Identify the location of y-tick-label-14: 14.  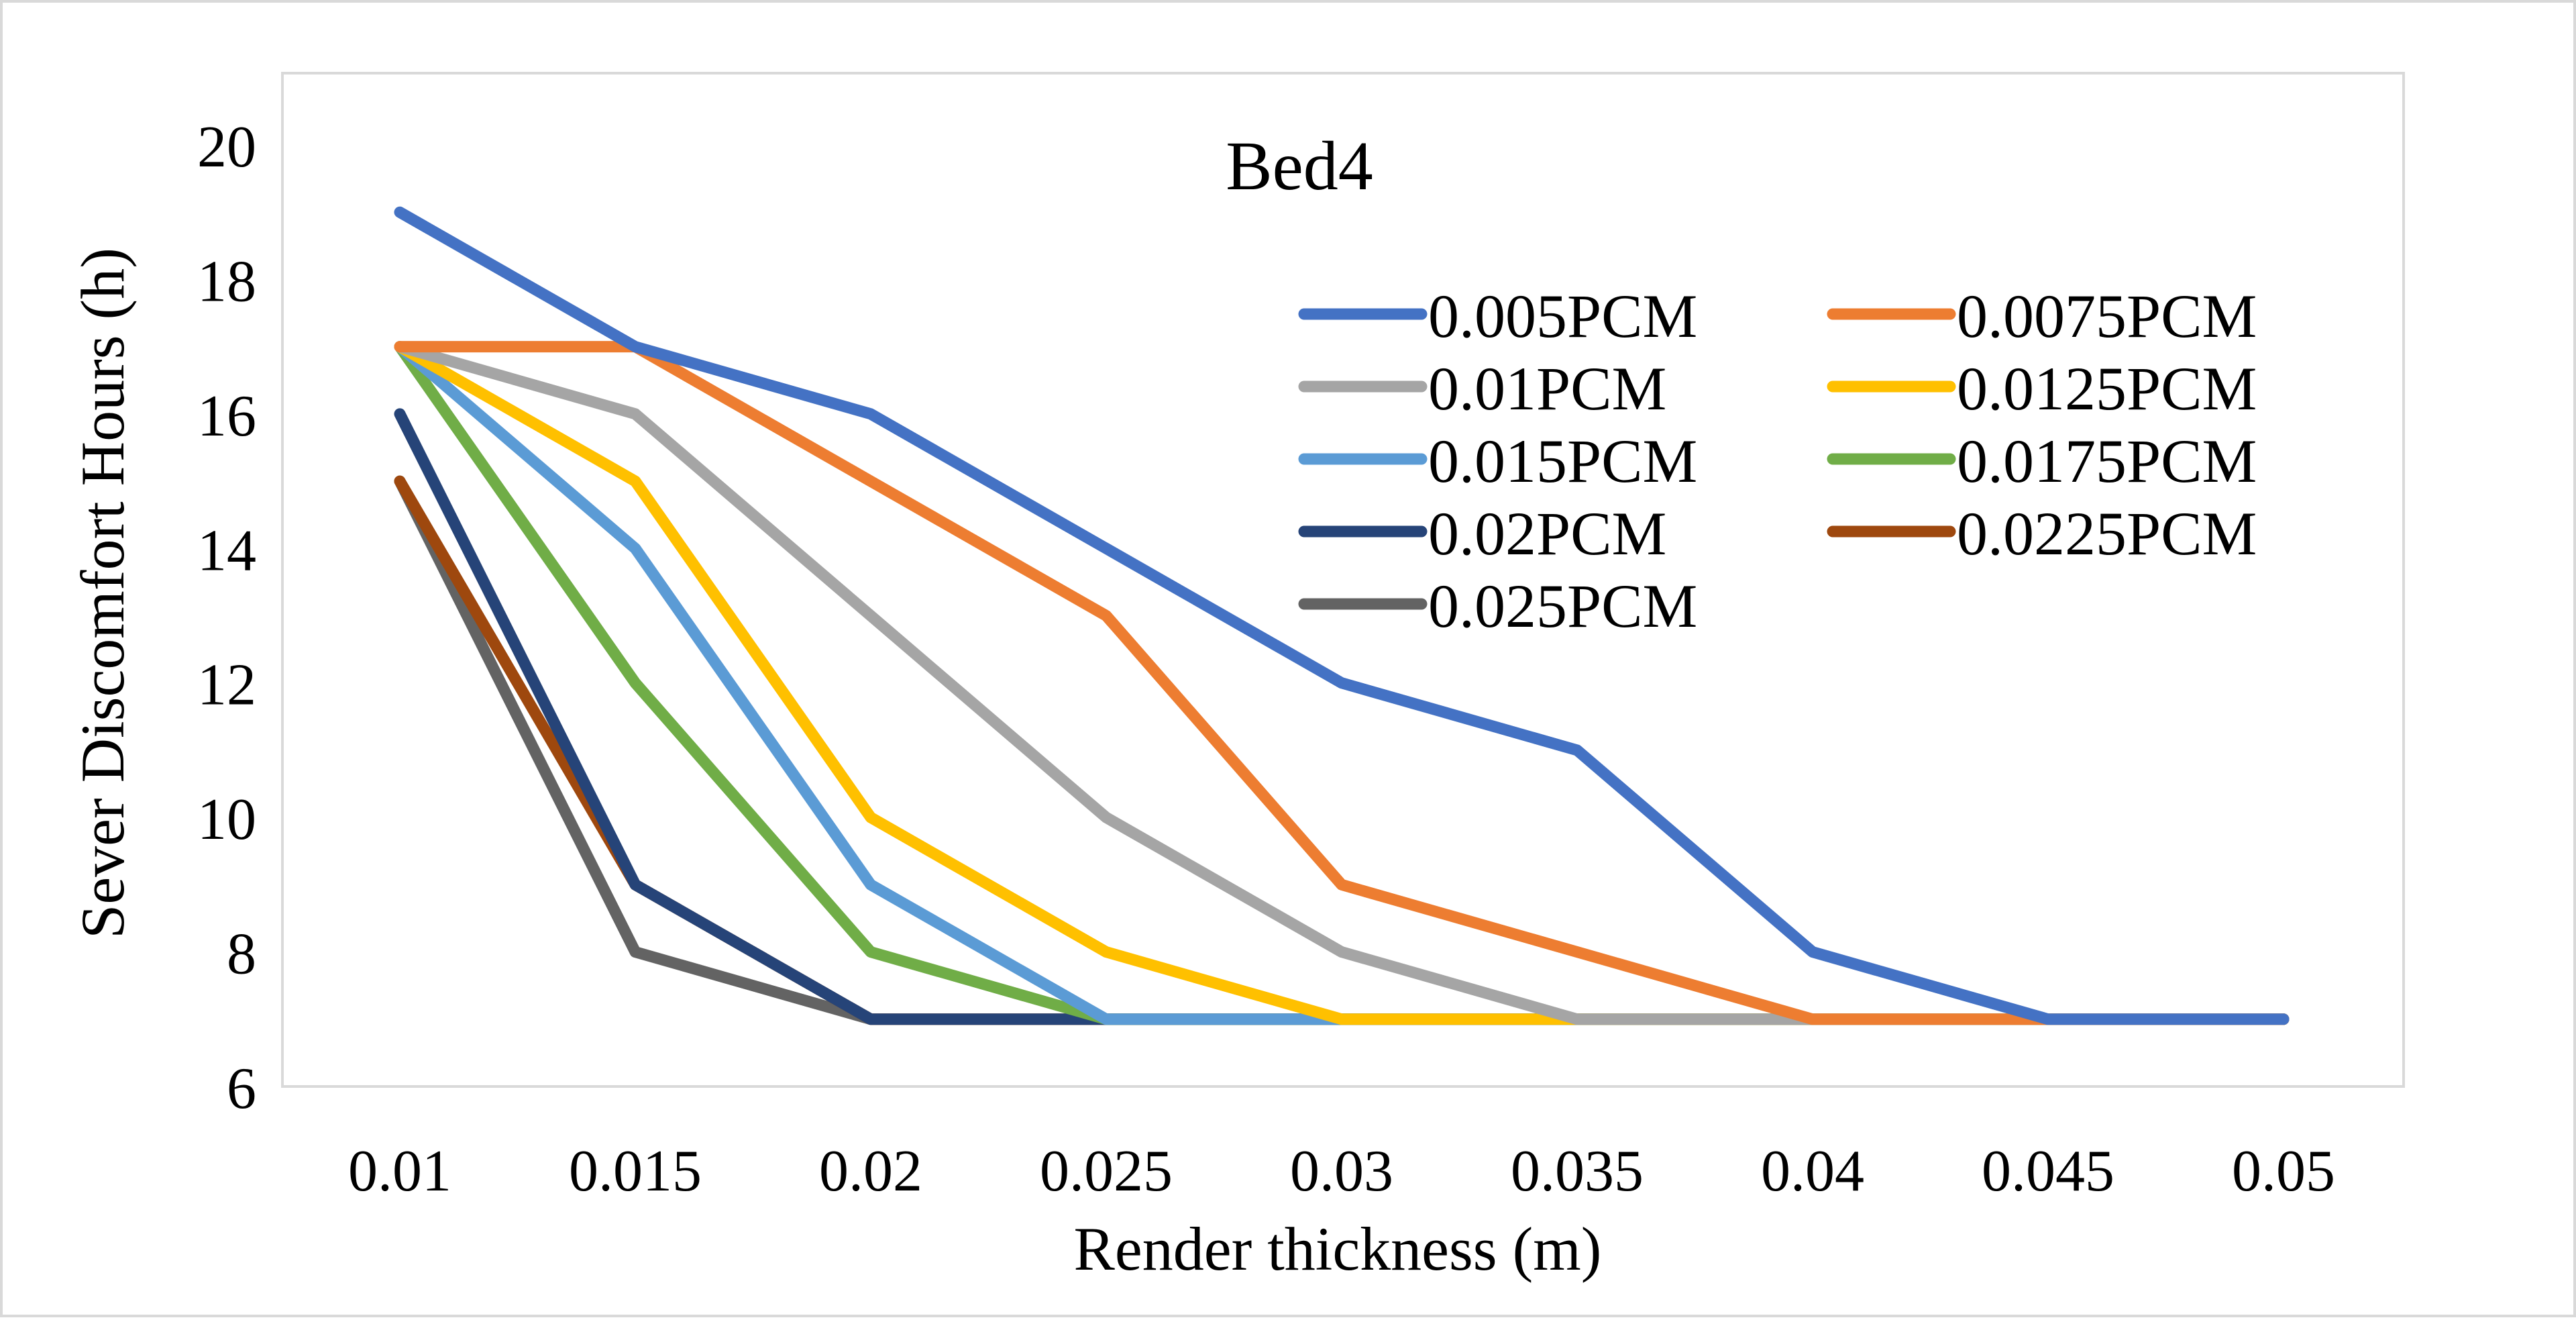
(226, 550).